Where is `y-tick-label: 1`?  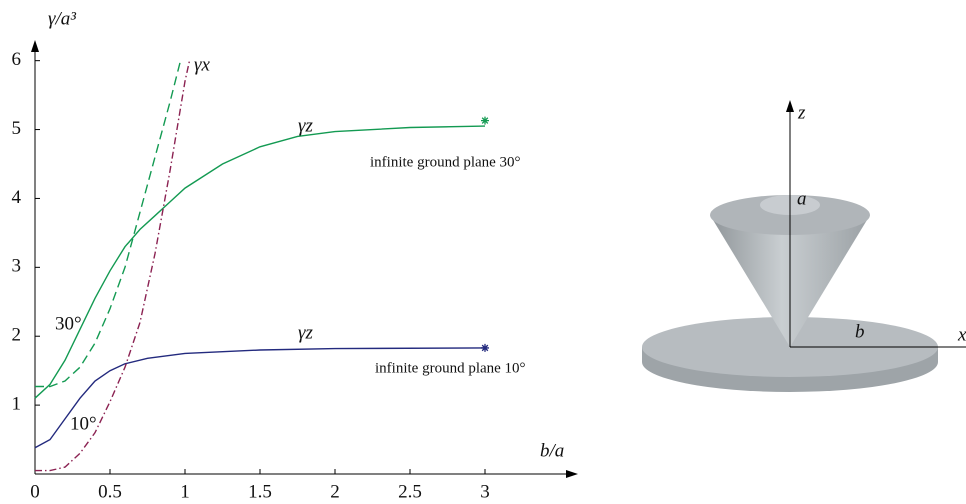 y-tick-label: 1 is located at coordinates (17, 403).